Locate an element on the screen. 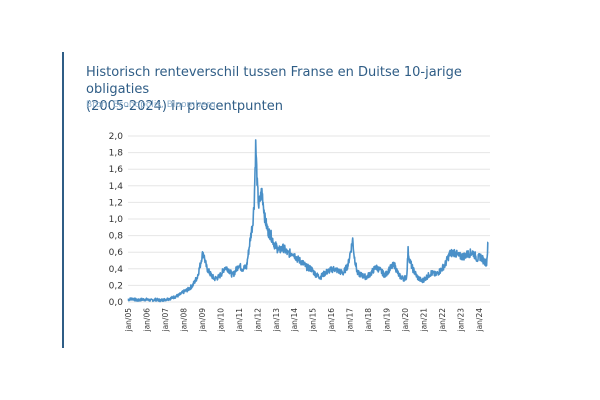 Image resolution: width=600 pixels, height=400 pixels. y-tick-label: 1,0 is located at coordinates (116, 220).